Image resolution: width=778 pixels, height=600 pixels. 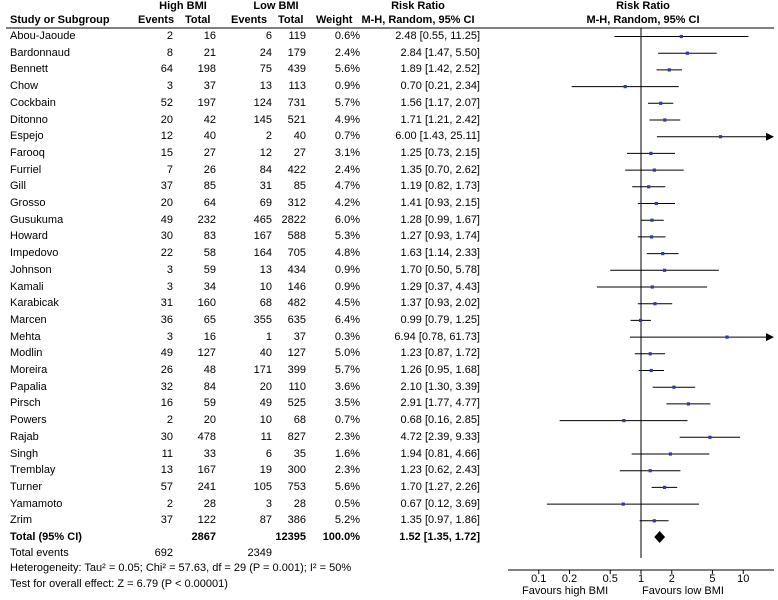 I want to click on study-e1: 13, so click(x=166, y=470).